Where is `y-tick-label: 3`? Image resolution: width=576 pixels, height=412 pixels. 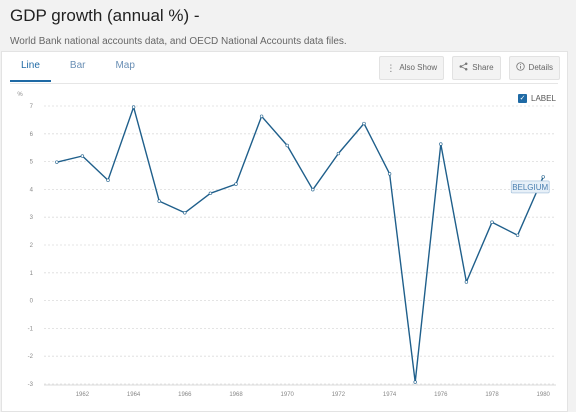
y-tick-label: 3 is located at coordinates (32, 218).